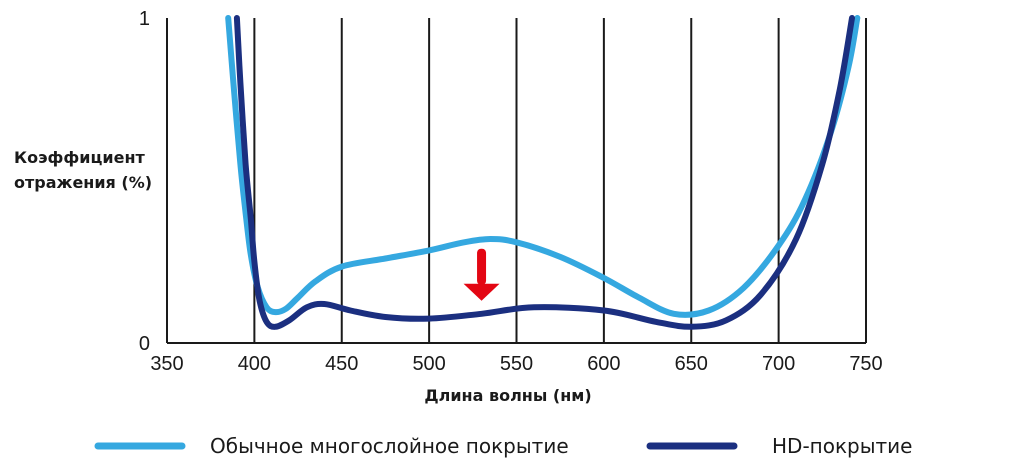  What do you see at coordinates (389, 446) in the screenshot?
I see `legend-label-regular: Обычное многослойное покрытие` at bounding box center [389, 446].